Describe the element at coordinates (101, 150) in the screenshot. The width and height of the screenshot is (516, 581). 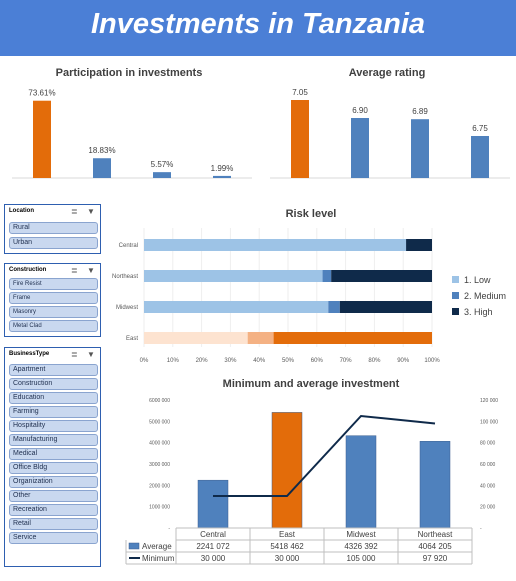
I see `participation-data-label: 18.83%` at that location.